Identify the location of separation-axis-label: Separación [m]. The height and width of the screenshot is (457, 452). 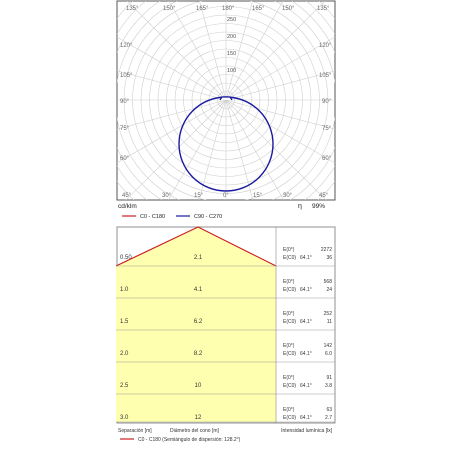
(135, 431).